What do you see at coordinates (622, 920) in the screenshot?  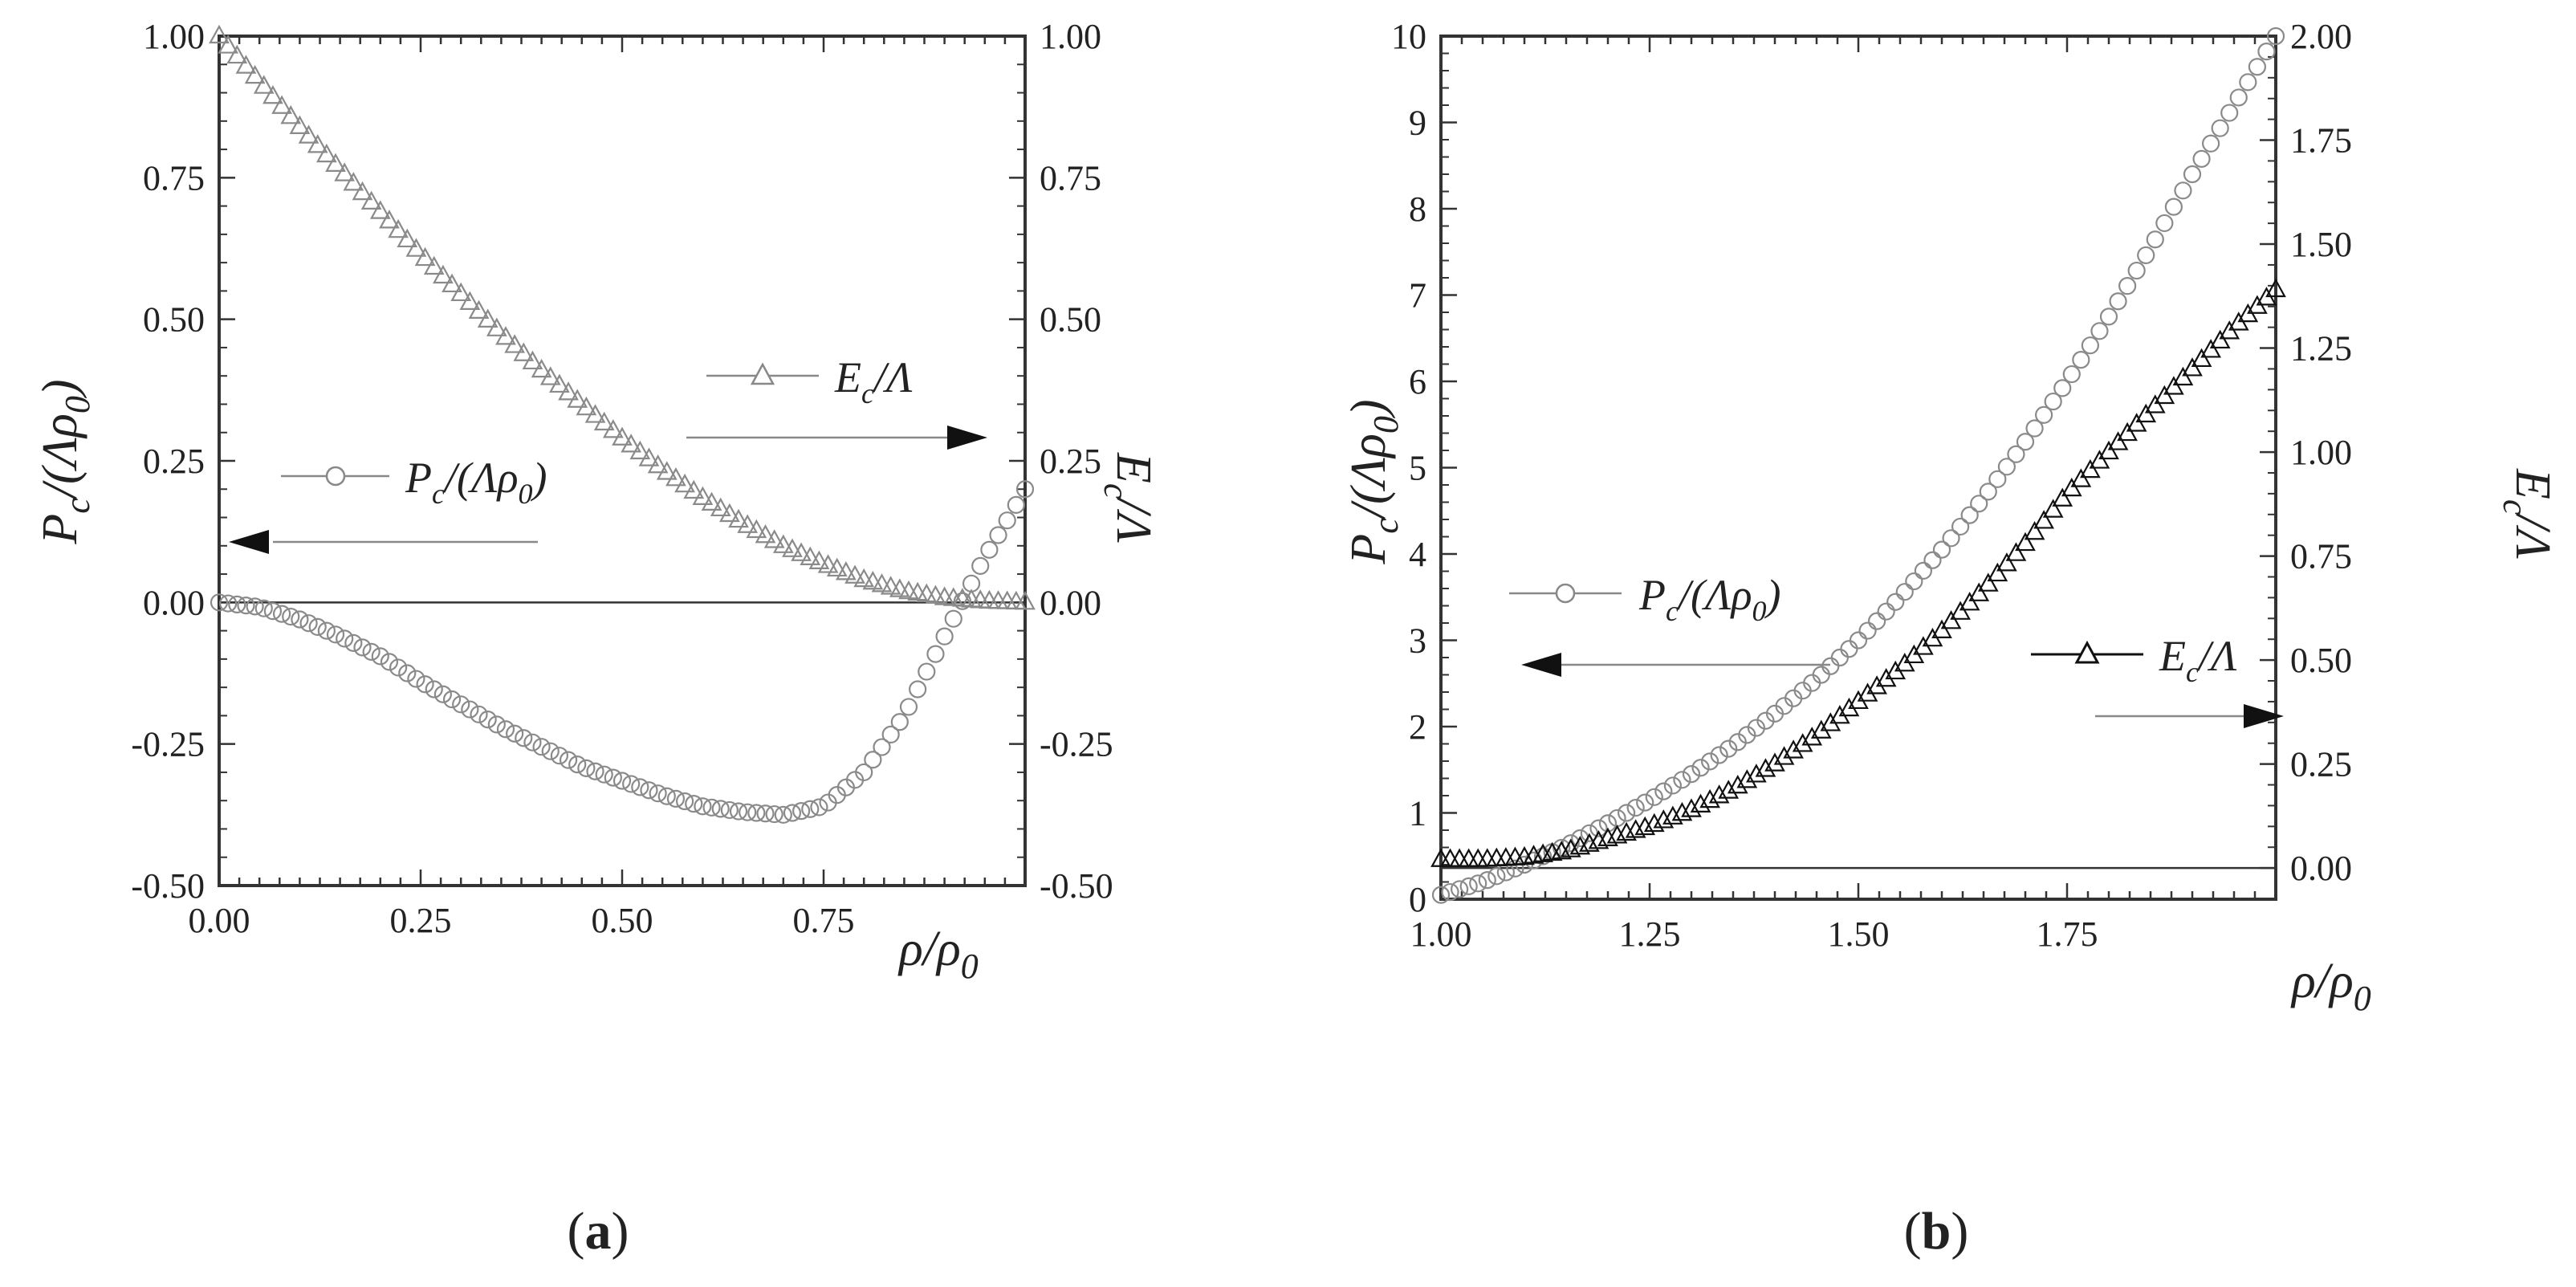 I see `panel-a-x-tick-label: 0.50` at bounding box center [622, 920].